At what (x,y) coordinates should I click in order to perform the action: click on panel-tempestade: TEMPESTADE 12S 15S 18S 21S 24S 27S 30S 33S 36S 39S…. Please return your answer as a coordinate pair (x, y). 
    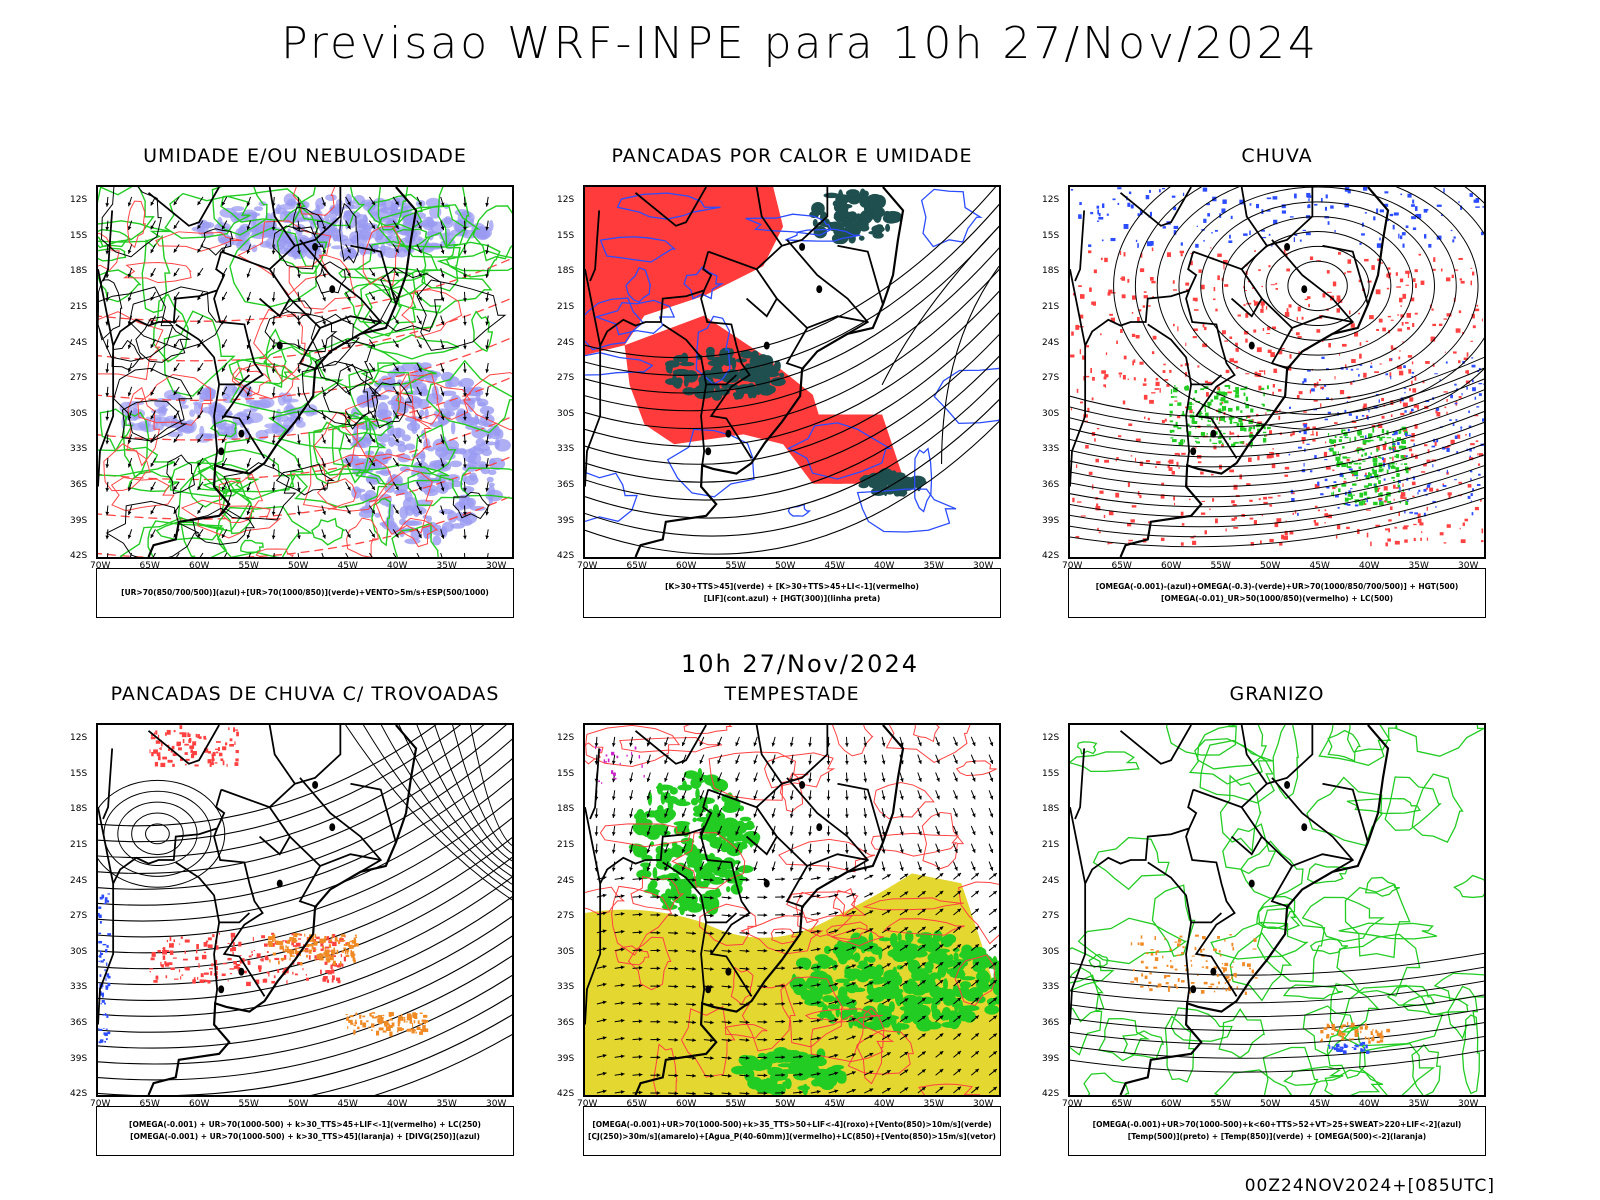
    Looking at the image, I should click on (744, 933).